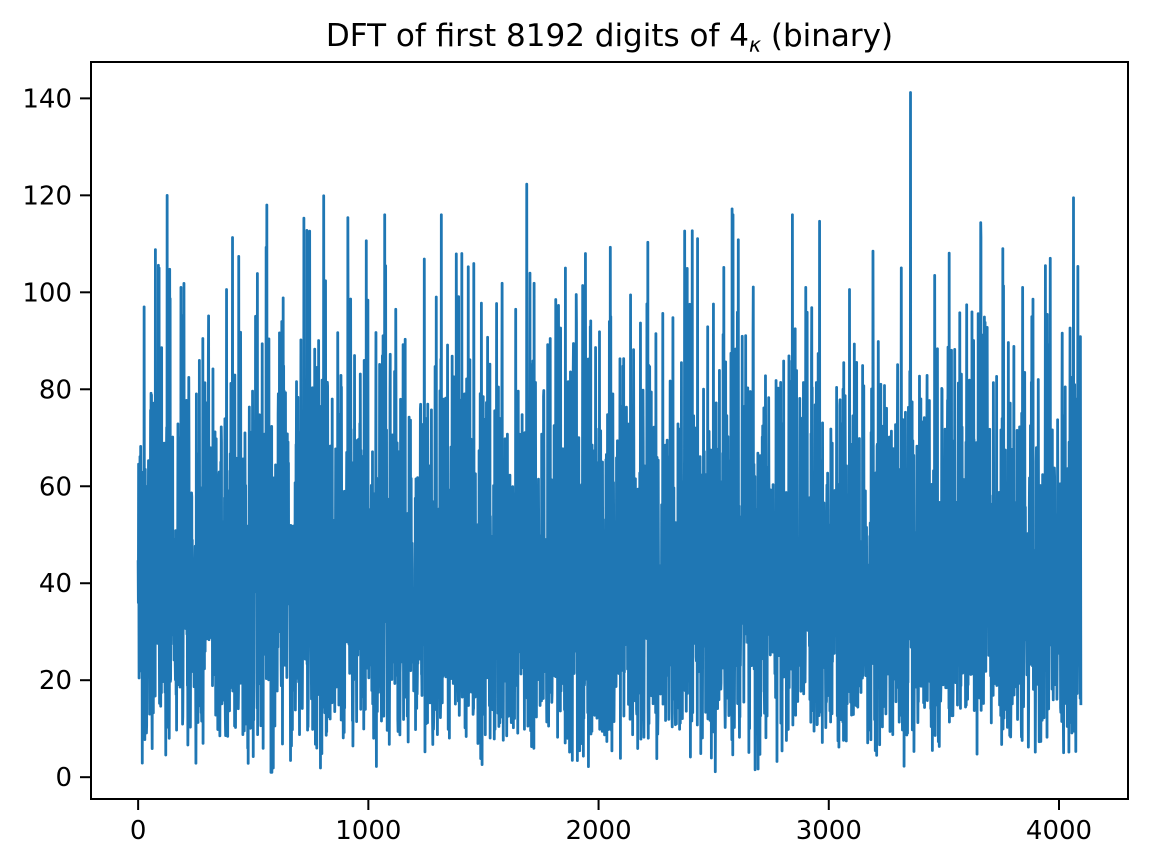 The height and width of the screenshot is (864, 1149). What do you see at coordinates (47, 293) in the screenshot?
I see `y-tick-label: 100` at bounding box center [47, 293].